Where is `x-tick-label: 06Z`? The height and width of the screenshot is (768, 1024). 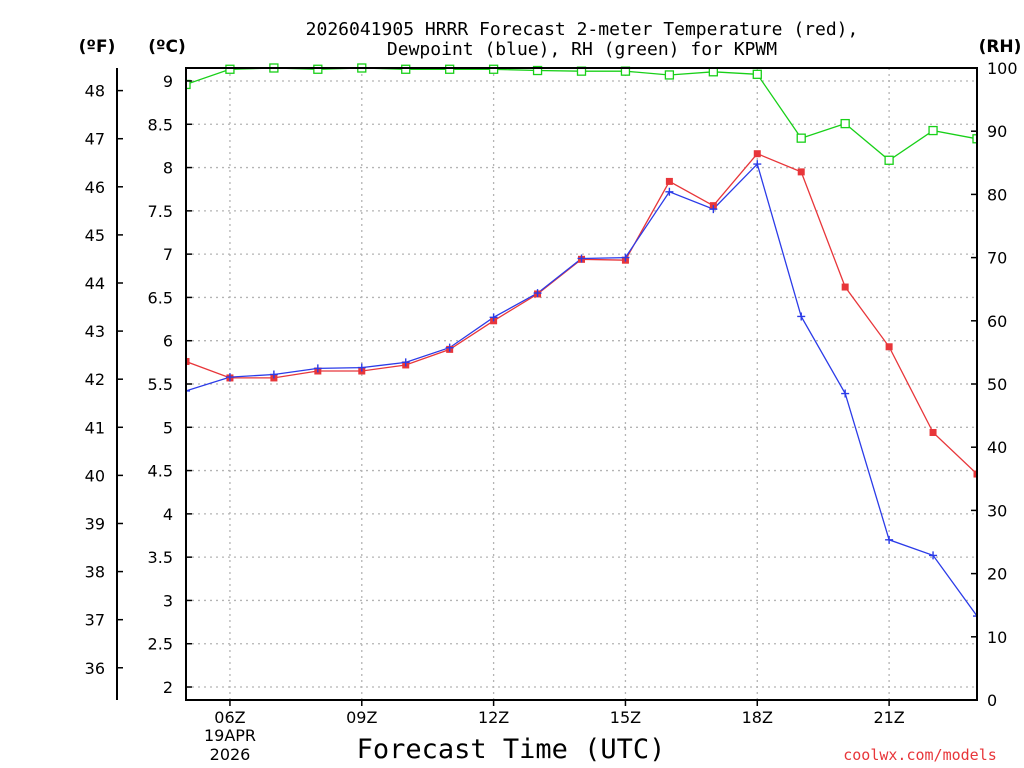
x-tick-label: 06Z is located at coordinates (229, 717).